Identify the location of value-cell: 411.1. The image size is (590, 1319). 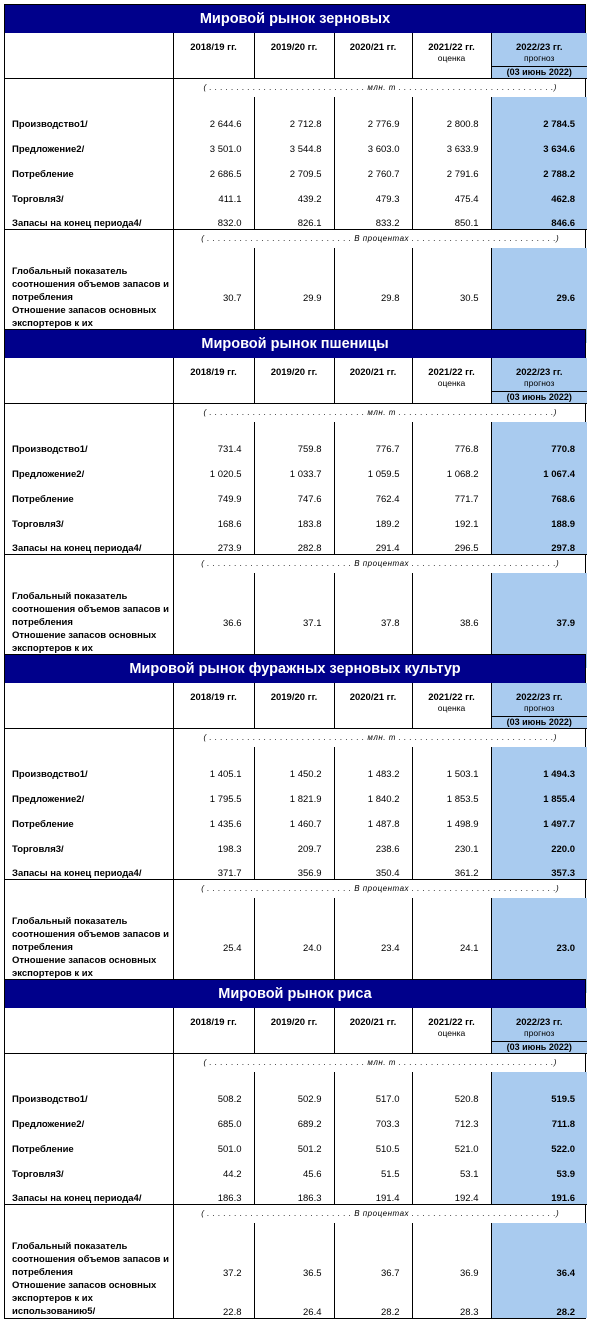
(213, 192).